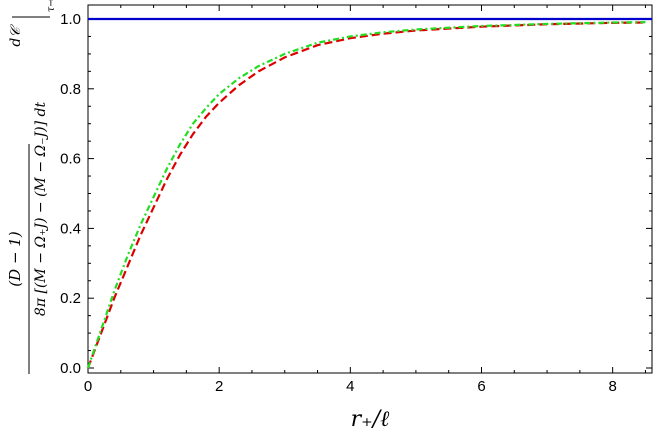 This screenshot has height=441, width=664. I want to click on y-axis-label-subscript: τ→∞, so click(51, 6).